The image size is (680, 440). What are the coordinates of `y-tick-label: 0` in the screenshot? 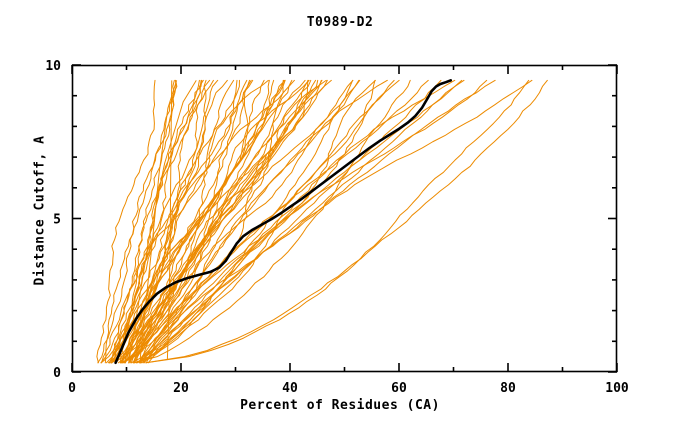 It's located at (57, 373).